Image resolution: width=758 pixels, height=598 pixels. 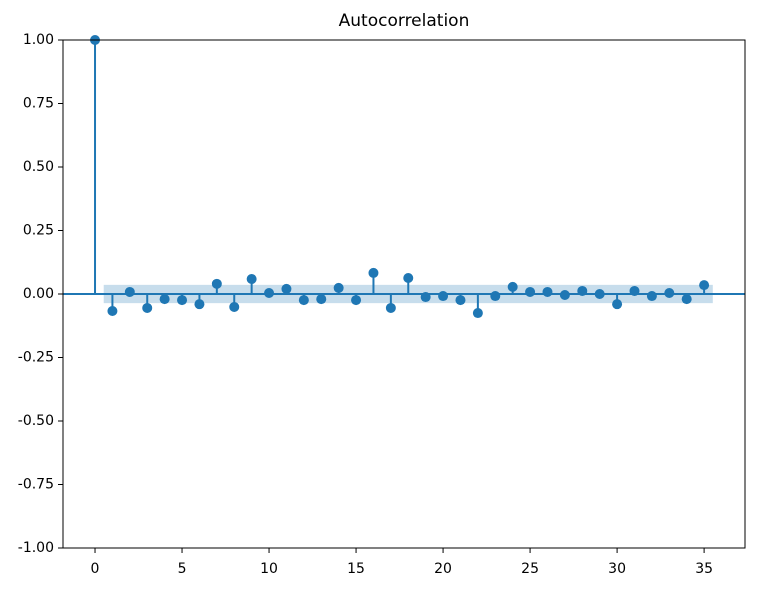 I want to click on chart-title: Autocorrelation, so click(x=404, y=21).